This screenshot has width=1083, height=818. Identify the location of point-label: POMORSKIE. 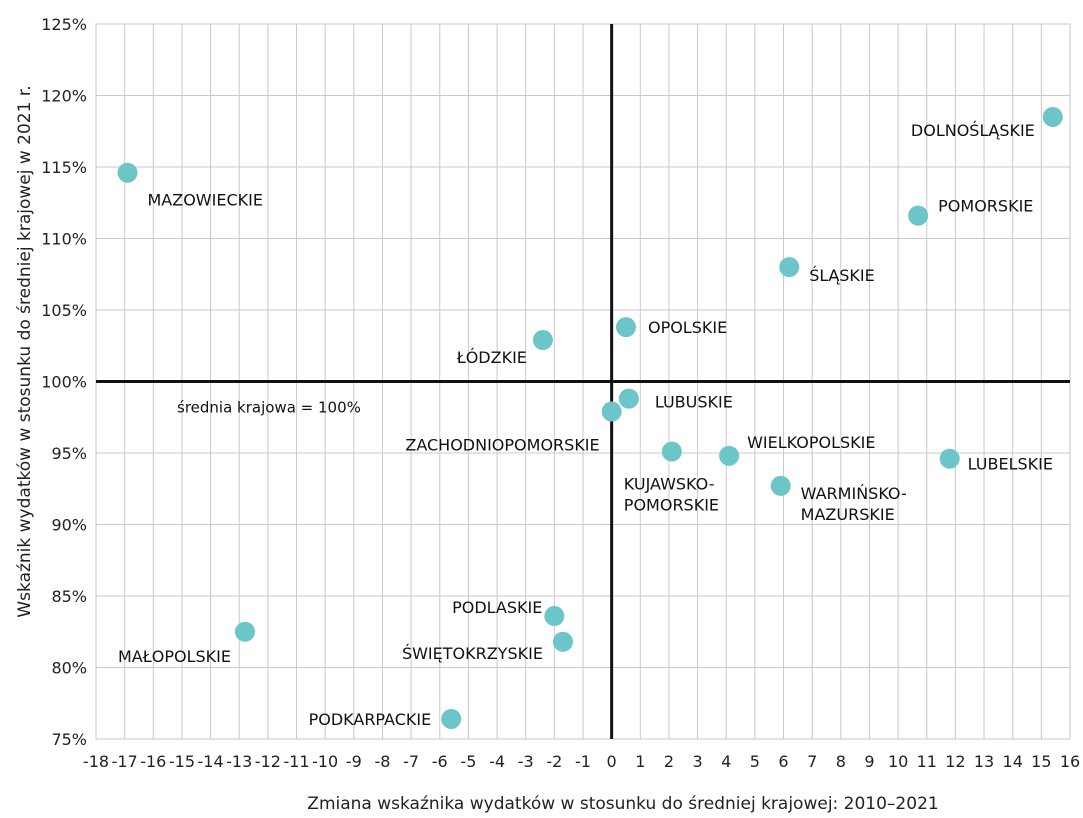
(985, 206).